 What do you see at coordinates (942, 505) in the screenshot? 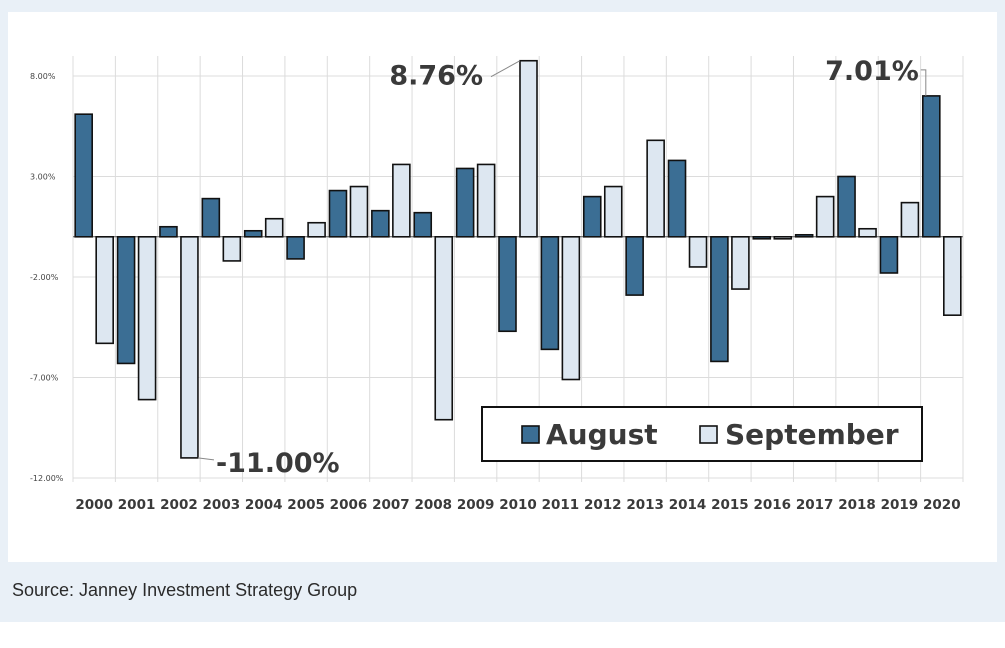
I see `x-tick-label: 2020` at bounding box center [942, 505].